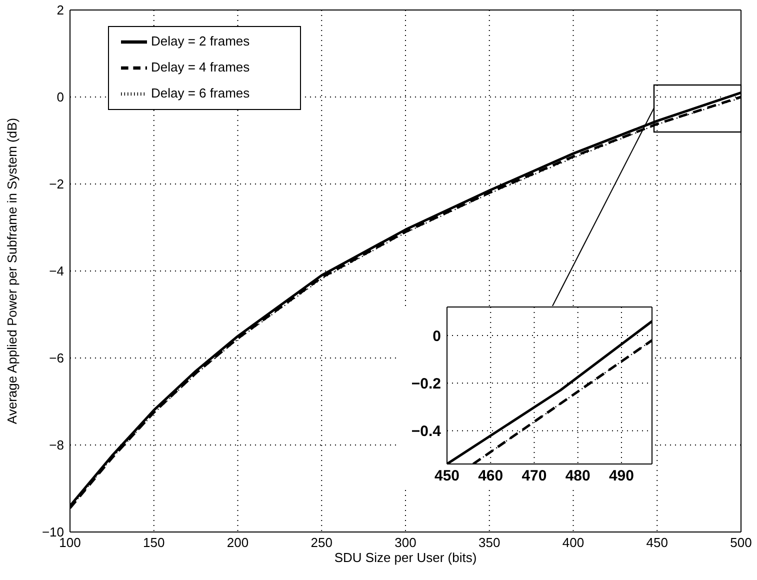 The image size is (757, 580). I want to click on x-tick-label: 250, so click(321, 542).